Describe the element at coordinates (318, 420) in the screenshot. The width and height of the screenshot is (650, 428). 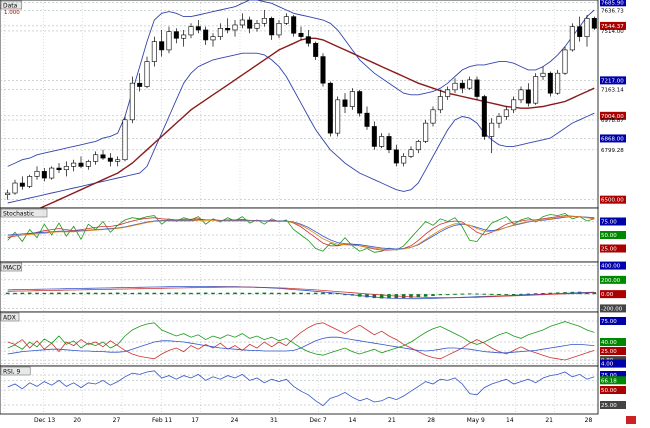
I see `x-tick-label: Dec 7` at that location.